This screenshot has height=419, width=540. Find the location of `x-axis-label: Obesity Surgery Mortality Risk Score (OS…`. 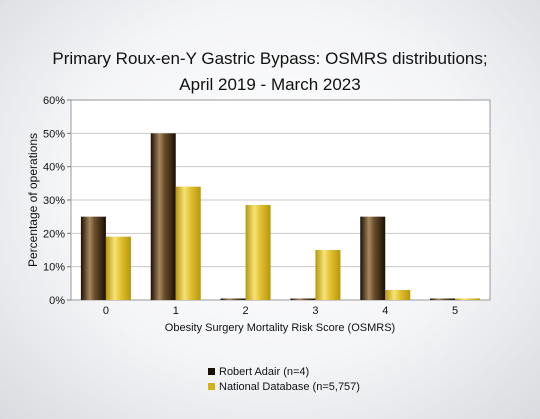

x-axis-label: Obesity Surgery Mortality Risk Score (OS… is located at coordinates (280, 328).